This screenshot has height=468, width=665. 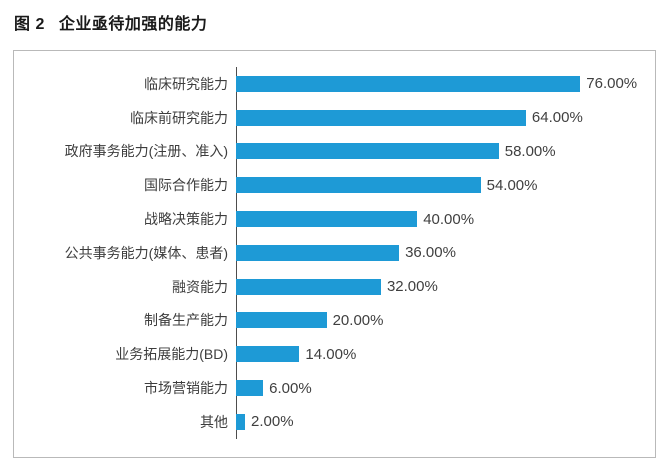 I want to click on bar-track: 76.00%, so click(x=445, y=84).